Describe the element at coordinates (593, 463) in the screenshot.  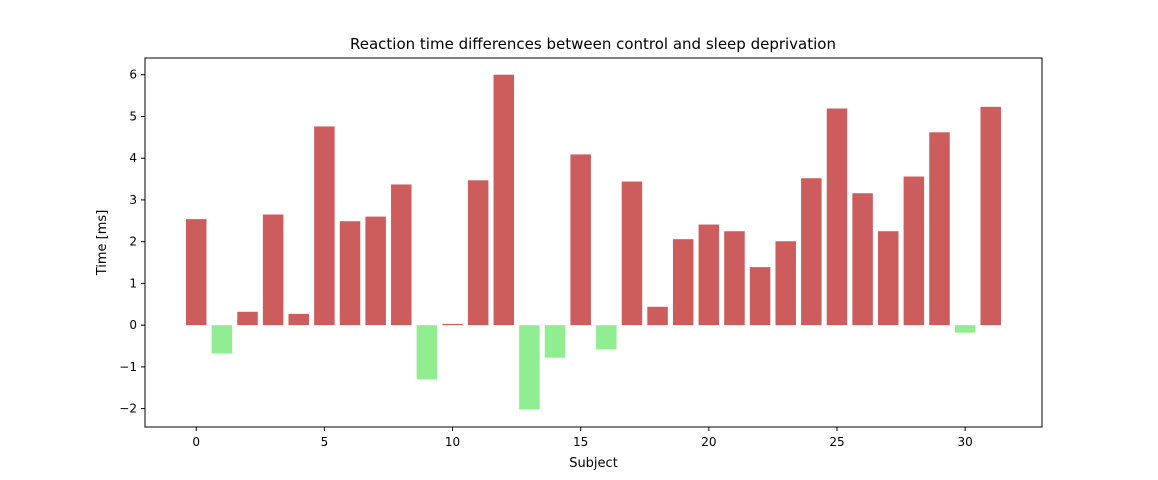
I see `x-axis-label: Subject` at that location.